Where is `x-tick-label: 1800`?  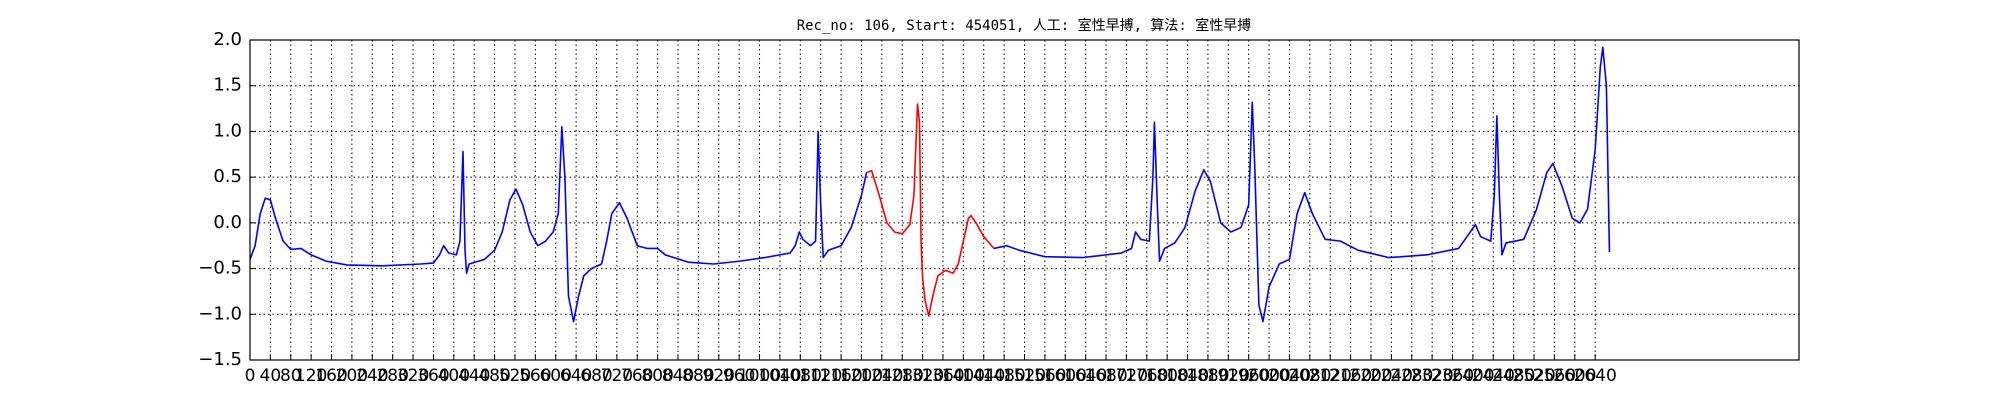
x-tick-label: 1800 is located at coordinates (1167, 376).